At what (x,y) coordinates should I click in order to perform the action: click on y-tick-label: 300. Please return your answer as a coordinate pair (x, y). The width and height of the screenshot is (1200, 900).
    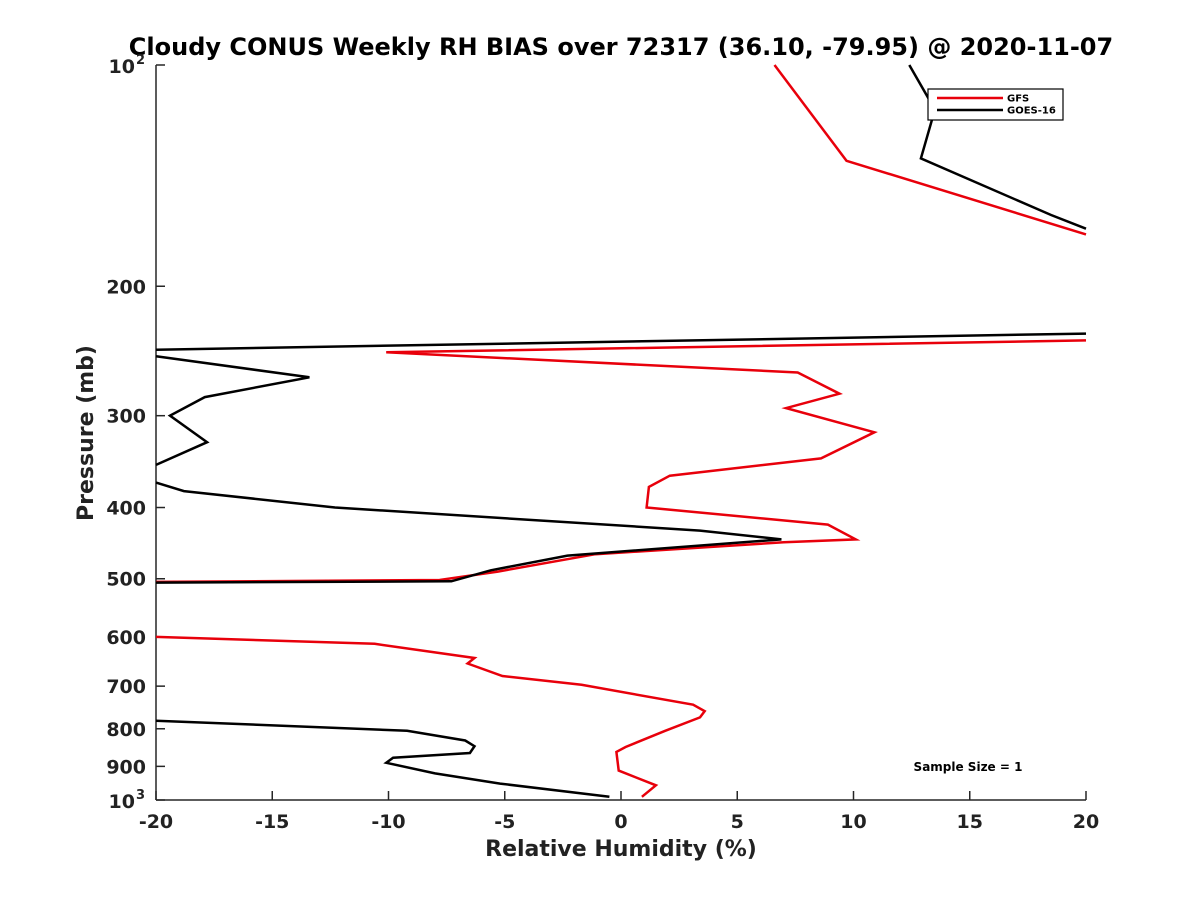
    Looking at the image, I should click on (126, 417).